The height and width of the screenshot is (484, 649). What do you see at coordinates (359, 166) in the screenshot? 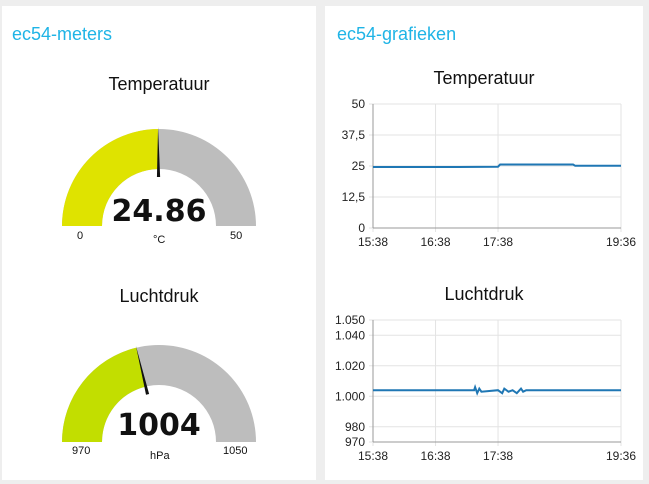
I see `temperature-chart-y-tick-label: 25` at bounding box center [359, 166].